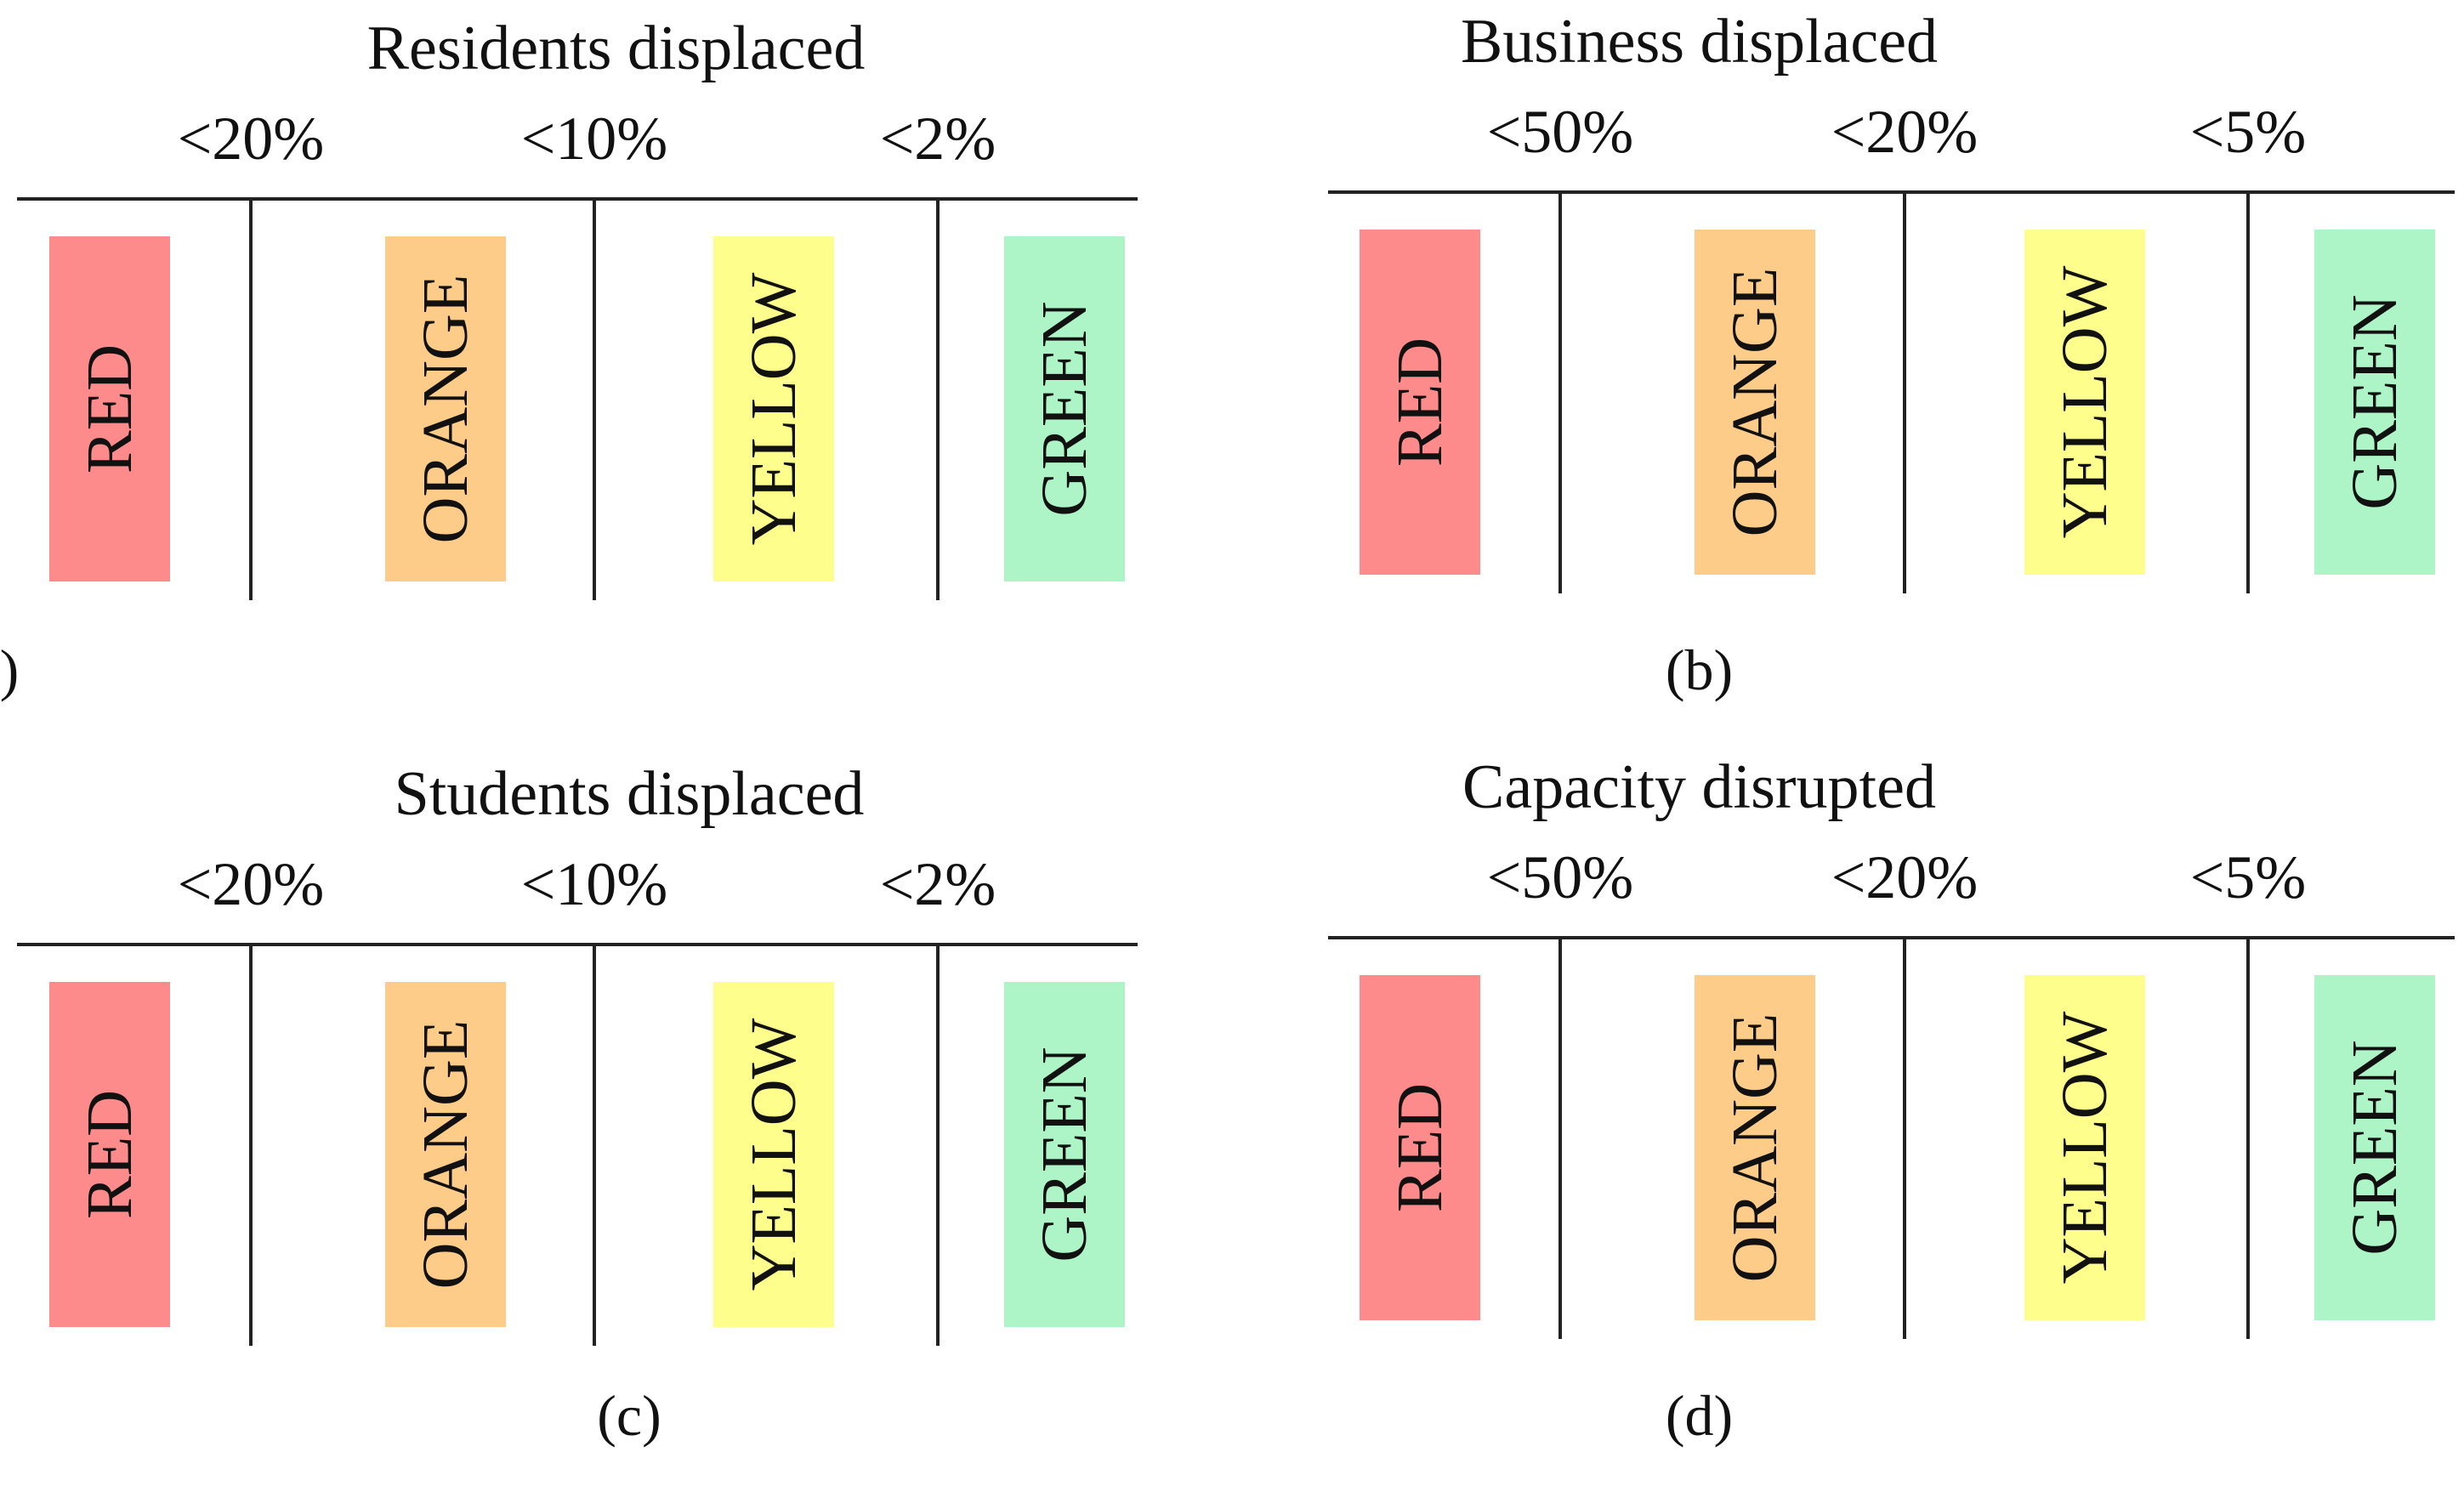 Image resolution: width=2464 pixels, height=1492 pixels. Describe the element at coordinates (1699, 1415) in the screenshot. I see `panel-caption: (d)` at that location.